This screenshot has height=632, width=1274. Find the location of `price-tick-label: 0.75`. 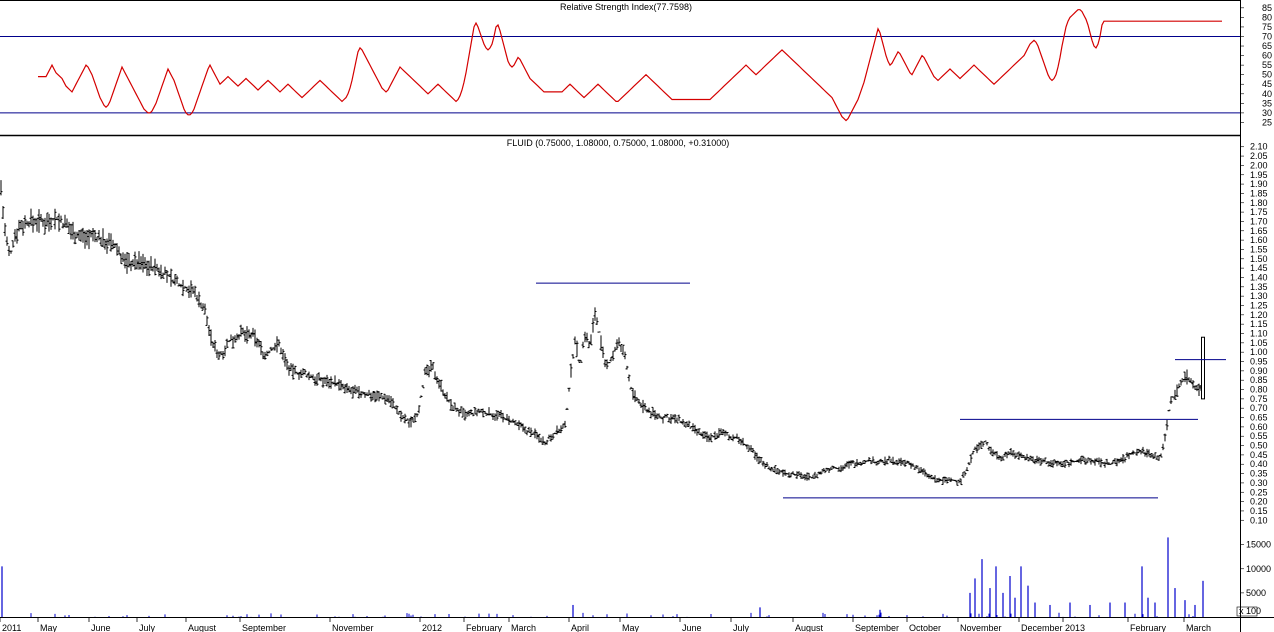

price-tick-label: 0.75 is located at coordinates (1259, 399).